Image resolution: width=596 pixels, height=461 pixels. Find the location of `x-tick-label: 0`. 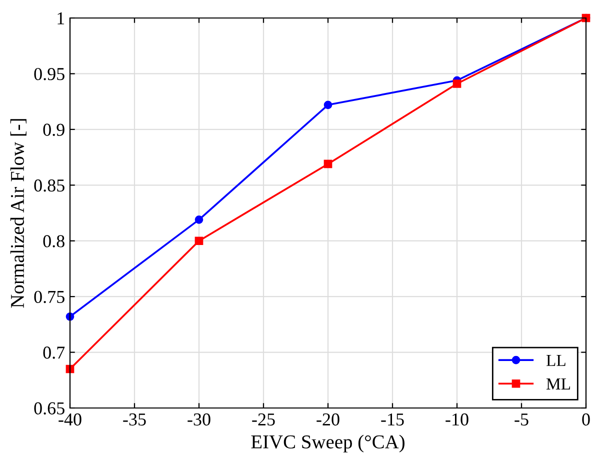

x-tick-label: 0 is located at coordinates (586, 419).